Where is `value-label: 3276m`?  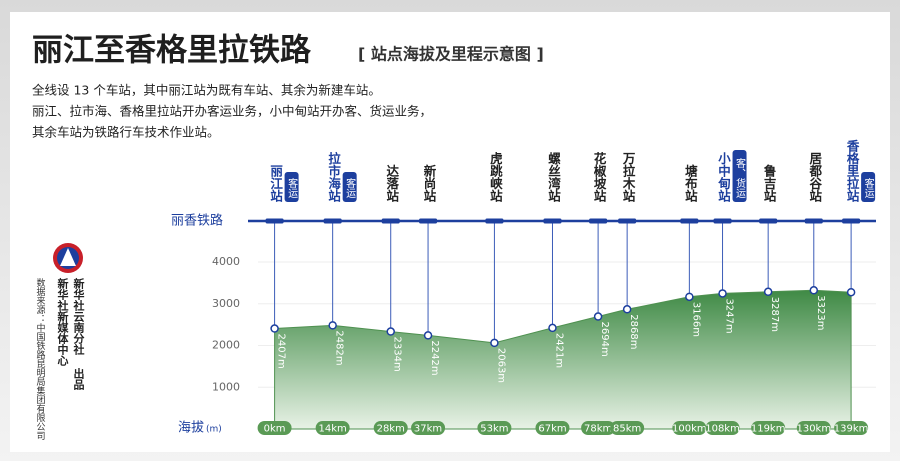
value-label: 3276m is located at coordinates (857, 314).